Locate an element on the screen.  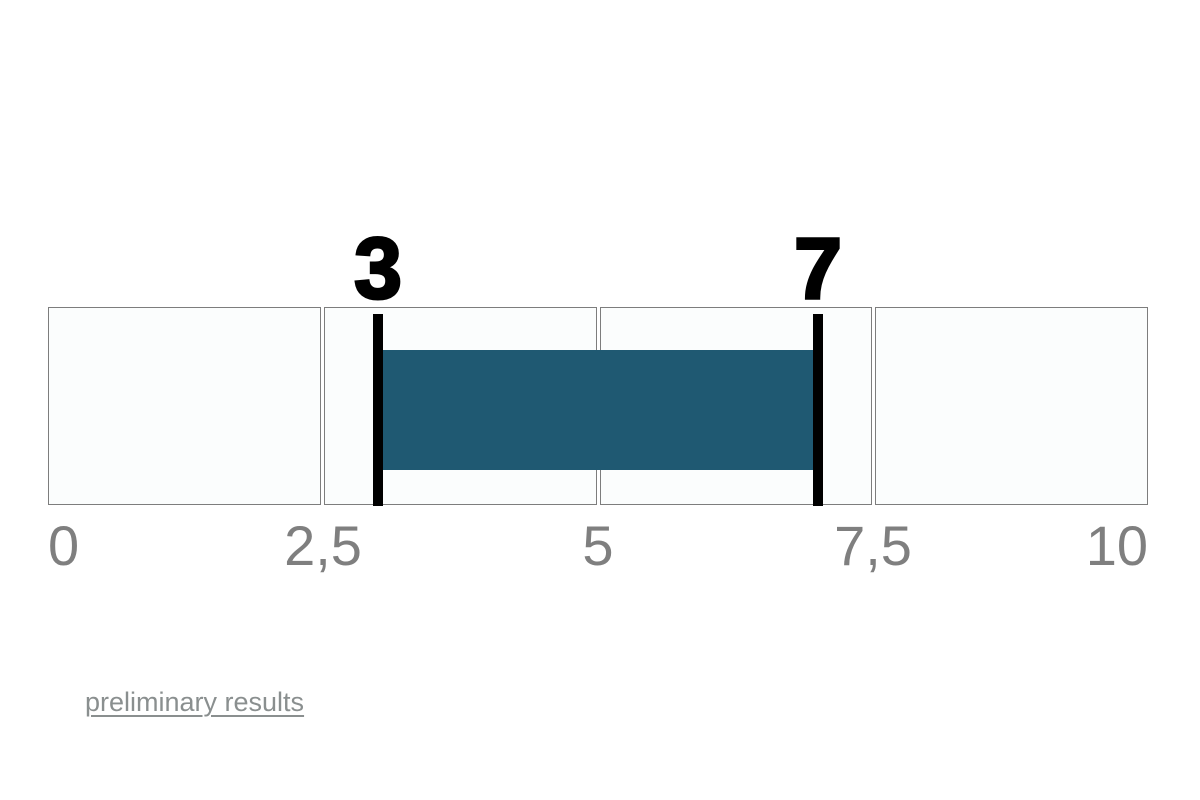
marker-value-label: 7 is located at coordinates (818, 269).